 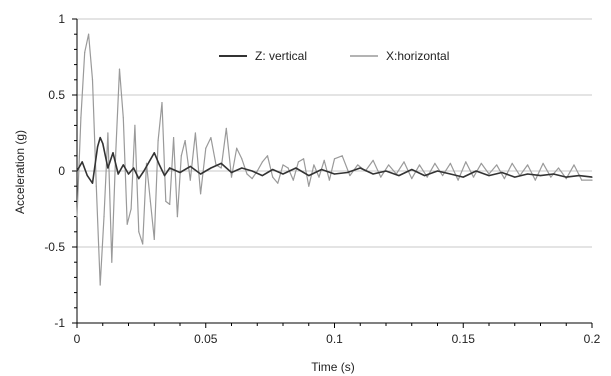 I want to click on legend: Z: vertical X:horizontal, so click(x=334, y=56).